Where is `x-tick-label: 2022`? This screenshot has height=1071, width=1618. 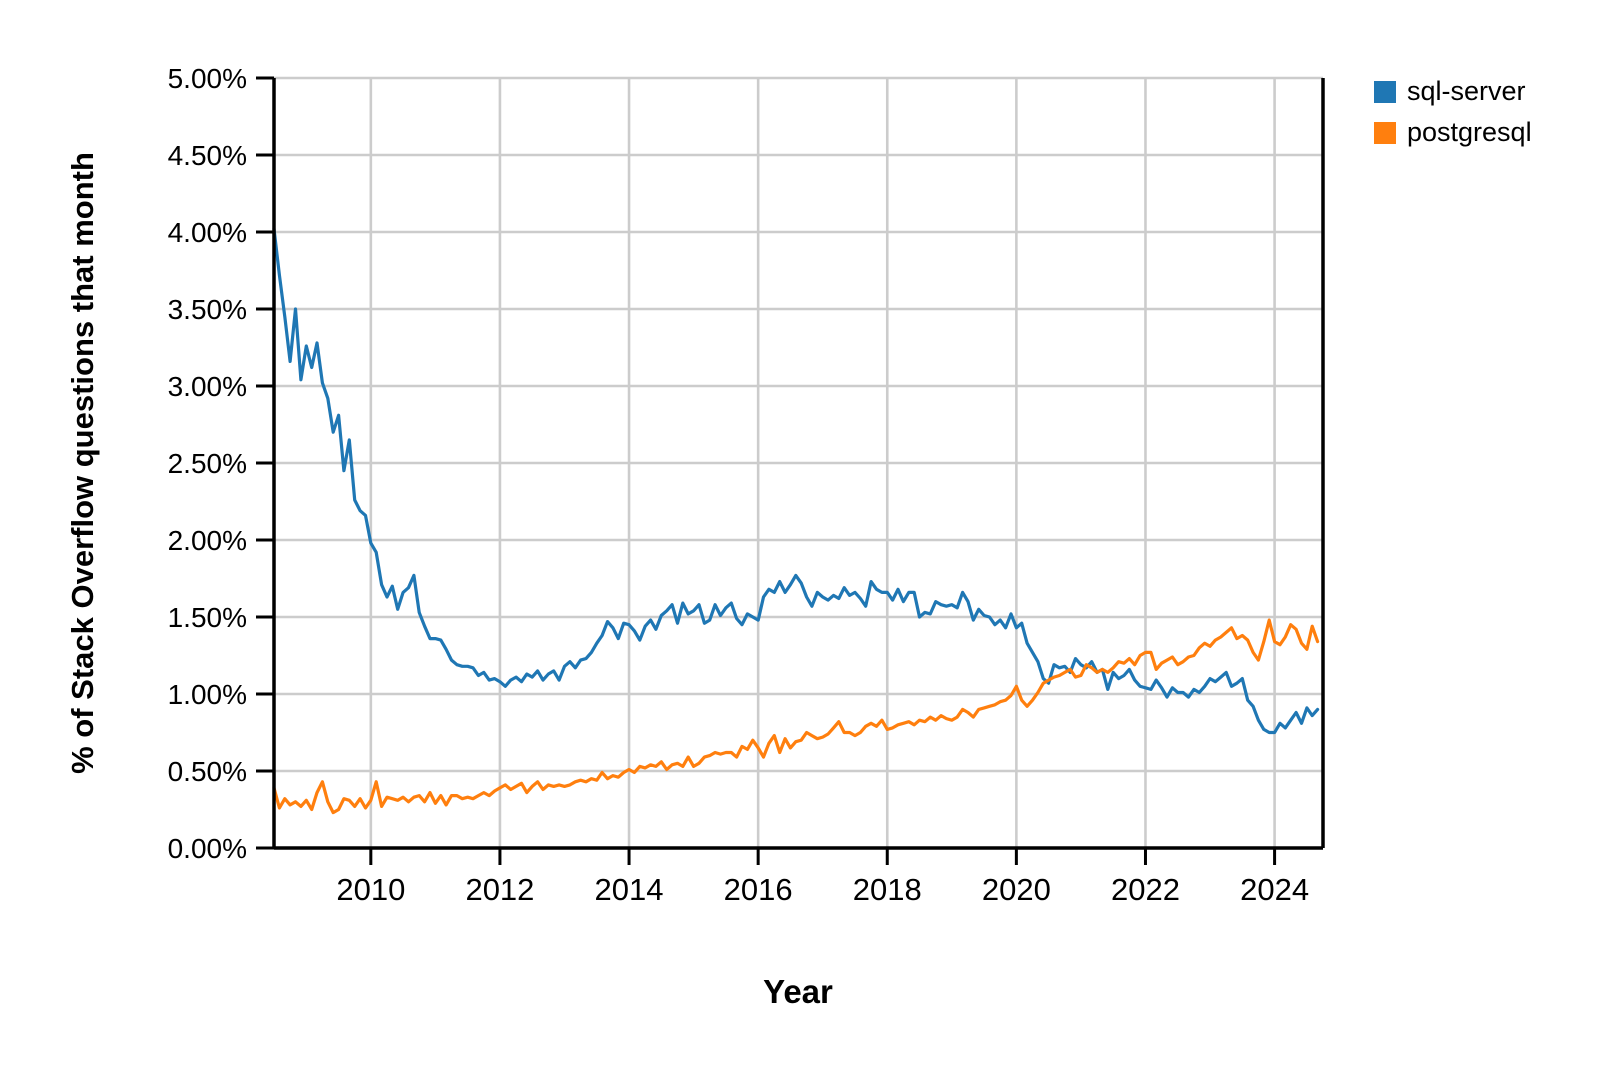
x-tick-label: 2022 is located at coordinates (1145, 889).